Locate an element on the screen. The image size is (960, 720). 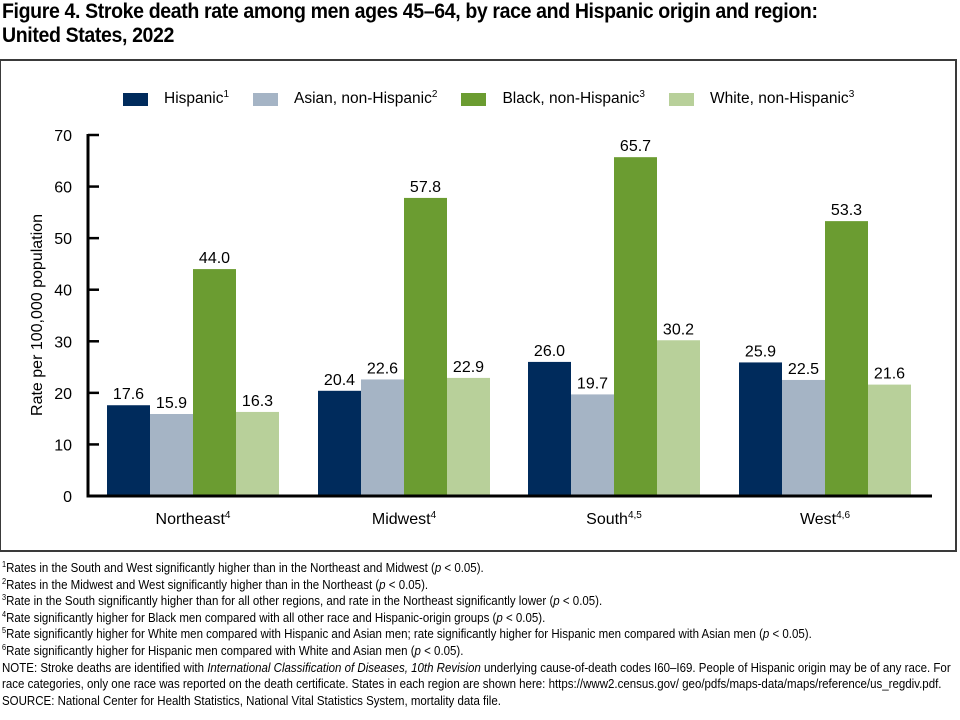
x-category-label: Northeast4 is located at coordinates (193, 519).